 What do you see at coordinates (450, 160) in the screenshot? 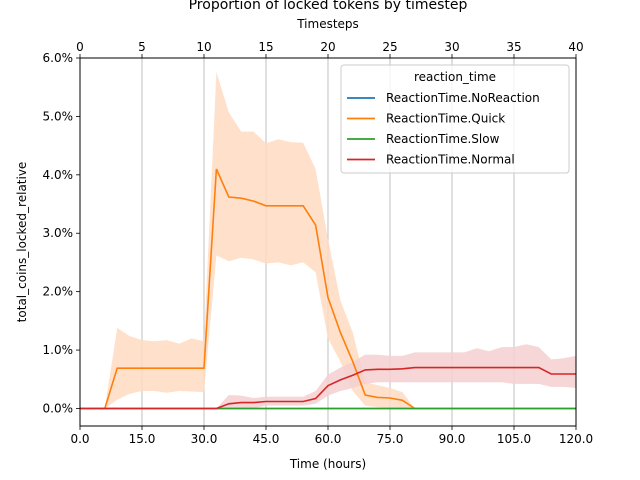
I see `legend-label-3: ReactionTime.Normal` at bounding box center [450, 160].